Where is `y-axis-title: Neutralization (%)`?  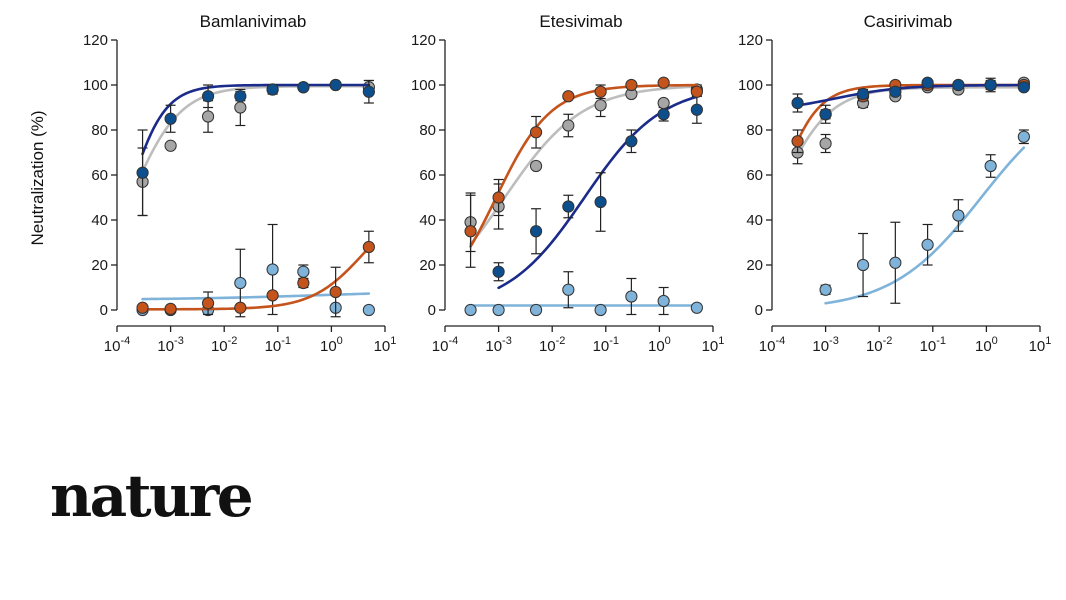
y-axis-title: Neutralization (%) is located at coordinates (37, 177).